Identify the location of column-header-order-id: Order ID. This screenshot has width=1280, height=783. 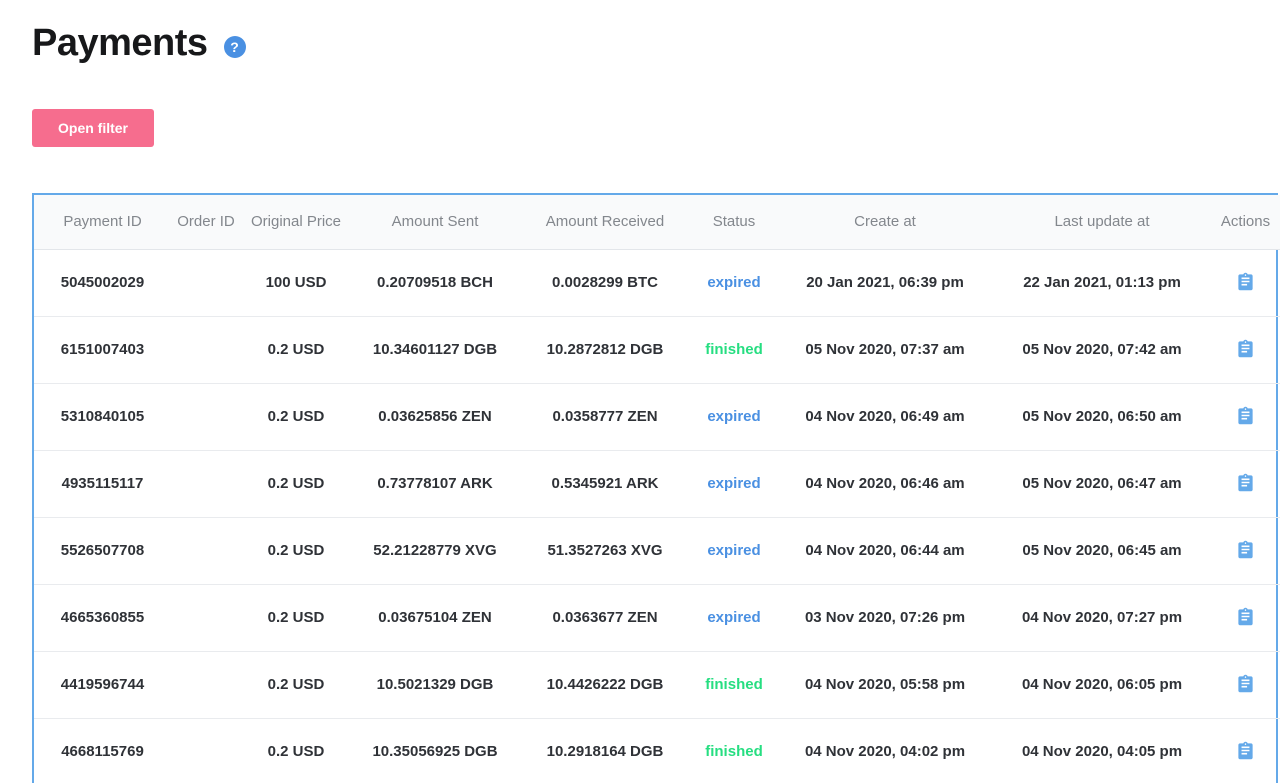
(206, 222).